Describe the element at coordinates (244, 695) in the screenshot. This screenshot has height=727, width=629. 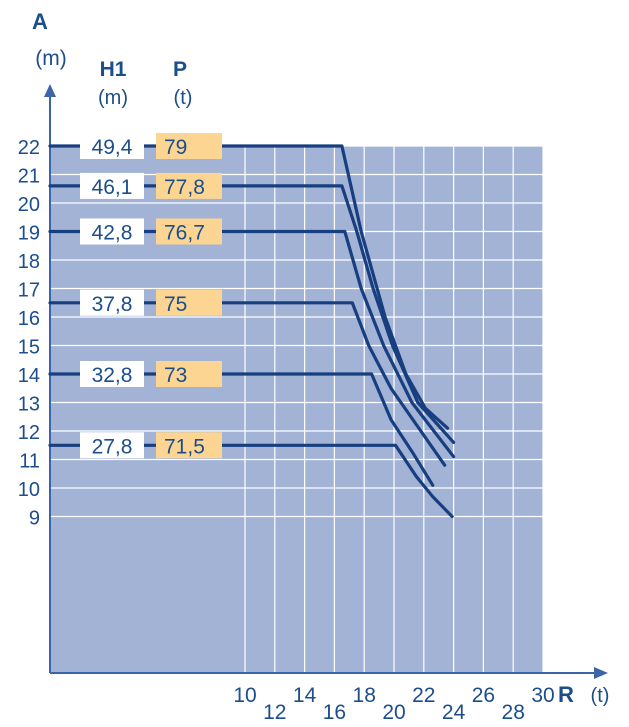
I see `x-tick-label: 10` at that location.